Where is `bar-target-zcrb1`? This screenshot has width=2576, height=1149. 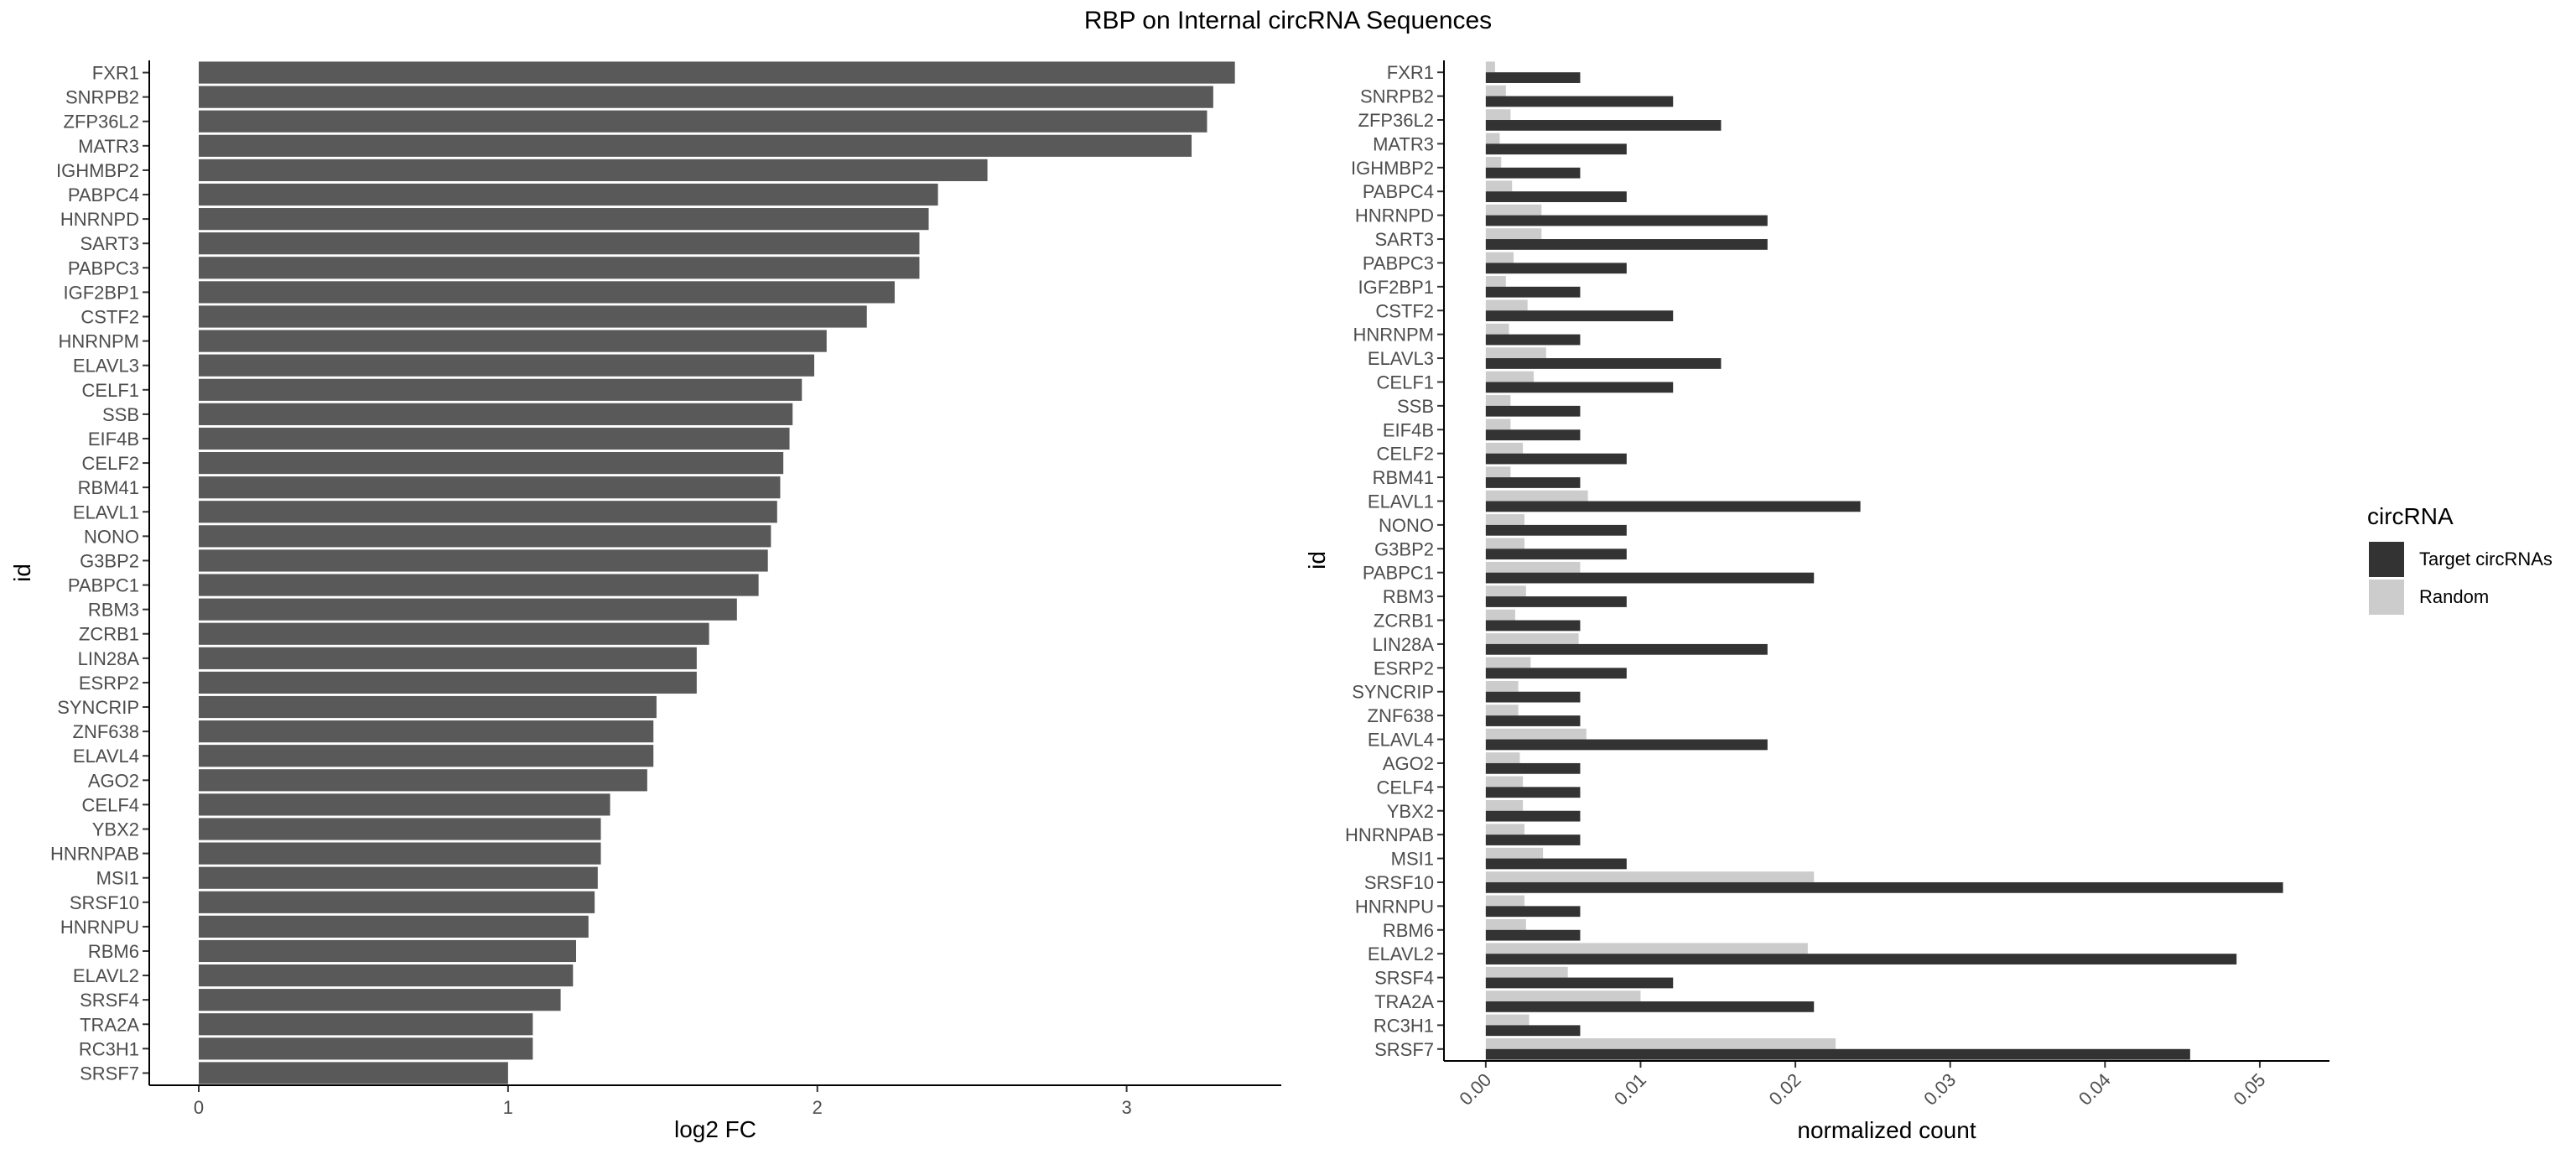 bar-target-zcrb1 is located at coordinates (1533, 626).